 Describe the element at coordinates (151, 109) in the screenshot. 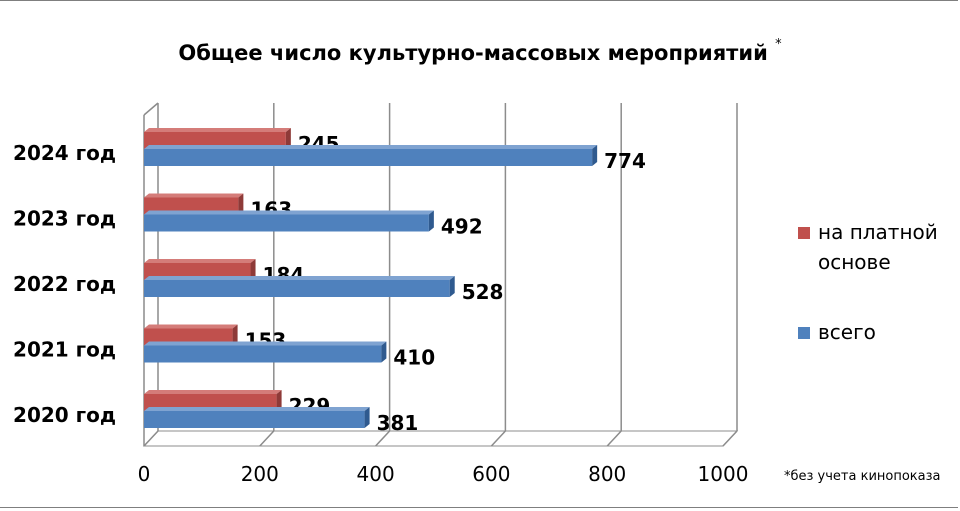

I see `left-axis-top` at that location.